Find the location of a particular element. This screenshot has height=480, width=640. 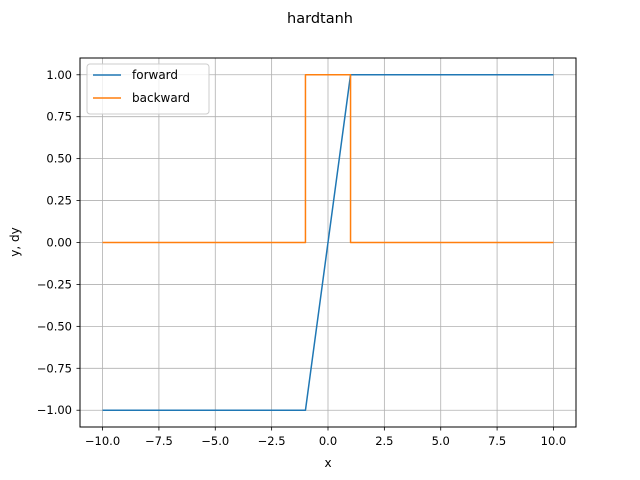

y-tick-label: −0.75 is located at coordinates (54, 368).